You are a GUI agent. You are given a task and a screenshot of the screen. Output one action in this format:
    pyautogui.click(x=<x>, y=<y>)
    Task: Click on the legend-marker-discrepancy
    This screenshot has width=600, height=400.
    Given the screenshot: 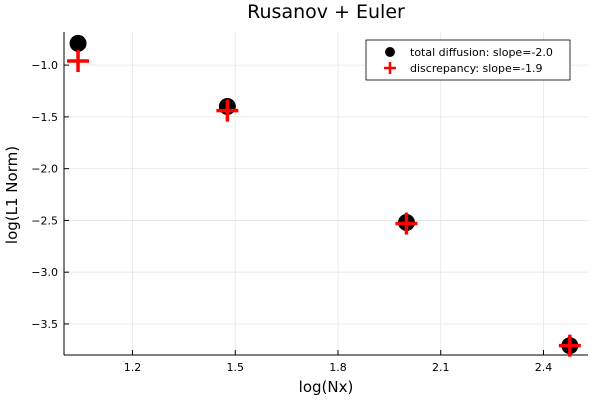 What is the action you would take?
    pyautogui.click(x=390, y=68)
    